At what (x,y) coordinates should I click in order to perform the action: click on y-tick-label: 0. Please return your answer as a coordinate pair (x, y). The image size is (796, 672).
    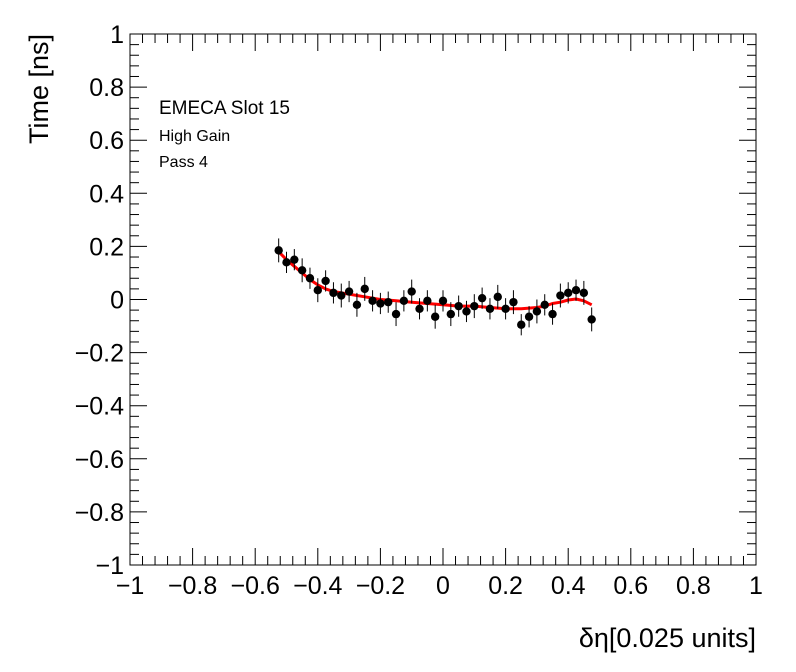
    Looking at the image, I should click on (117, 301).